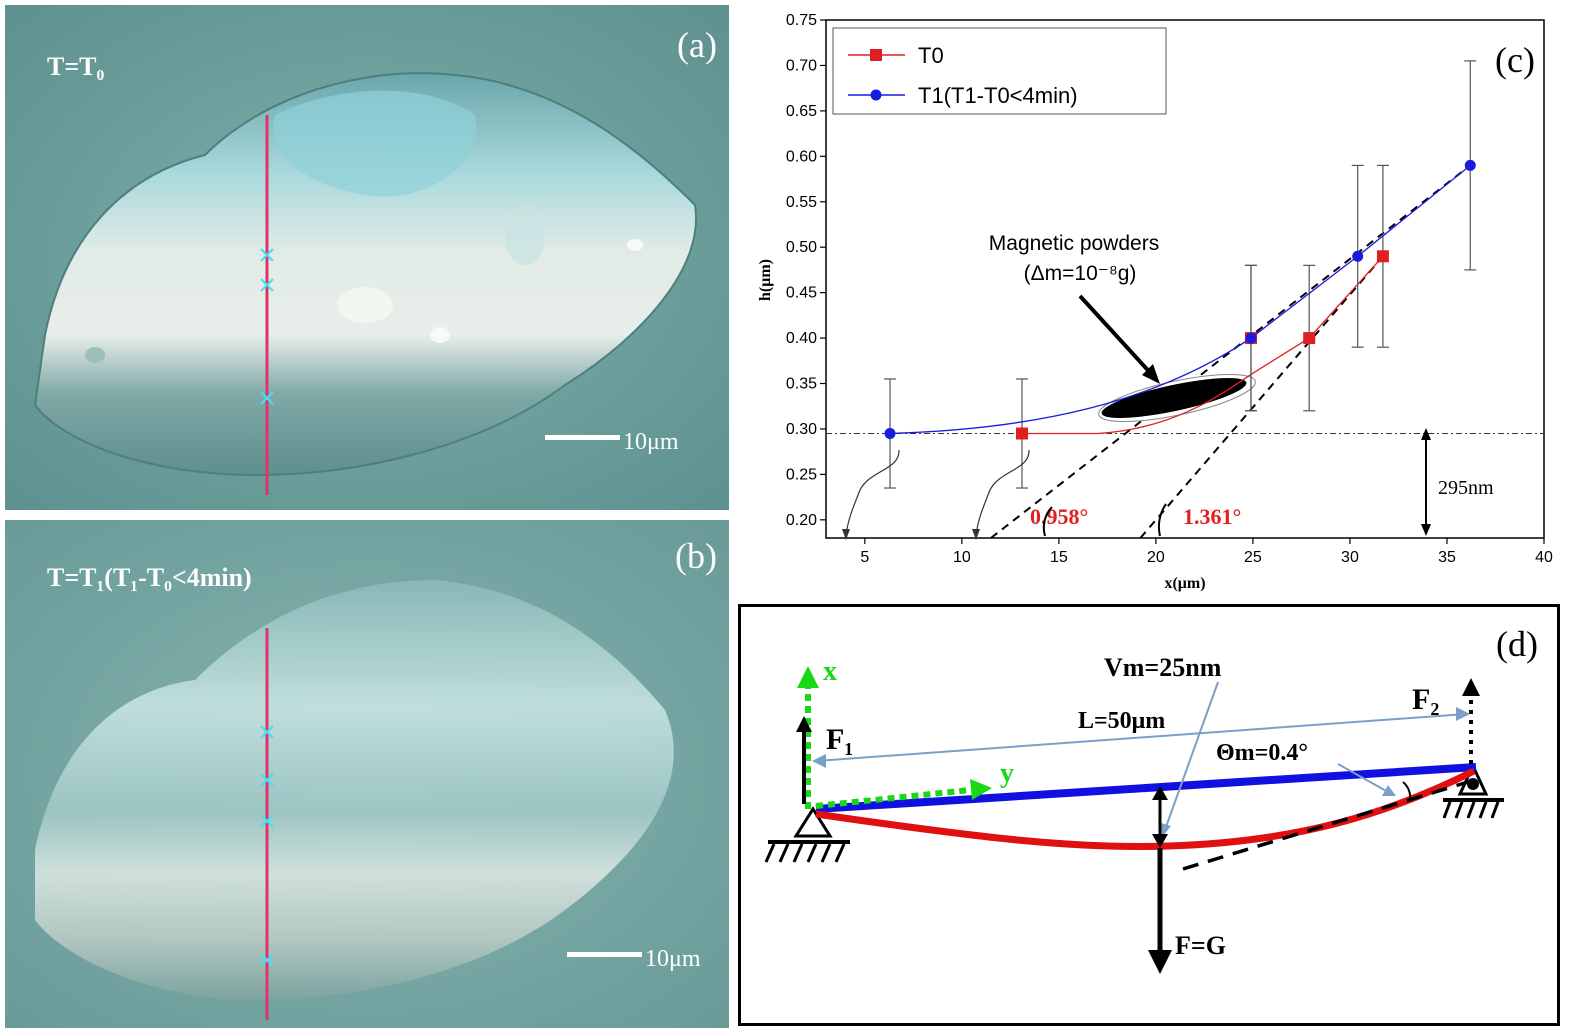 The height and width of the screenshot is (1036, 1575). Describe the element at coordinates (1074, 243) in the screenshot. I see `annotation-powder: Magnetic powders` at that location.